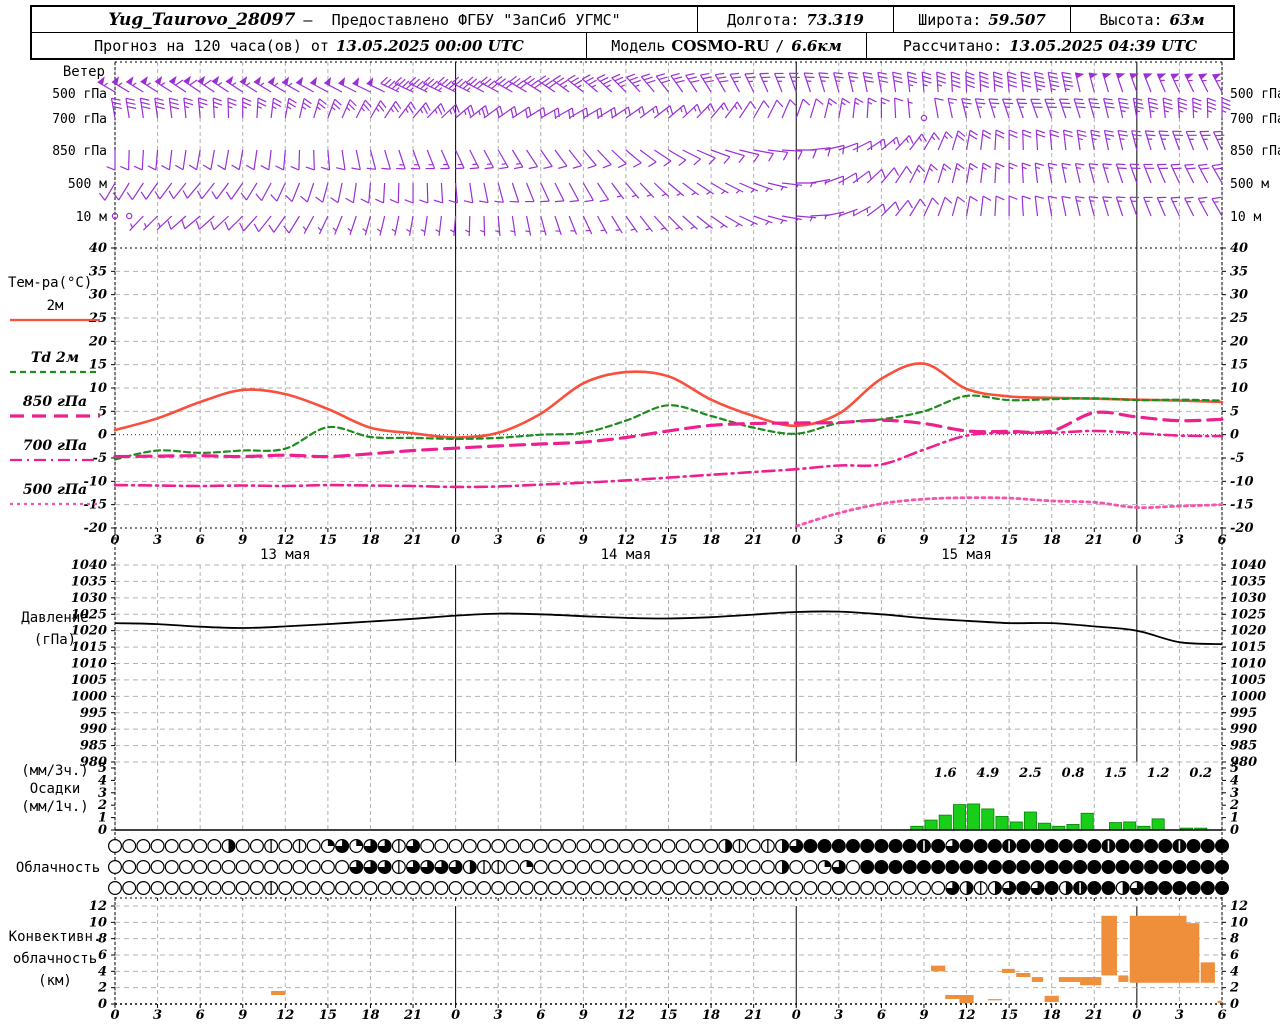 Image resolution: width=1280 pixels, height=1024 pixels. Describe the element at coordinates (1234, 955) in the screenshot. I see `convective-tick-right: 6` at that location.